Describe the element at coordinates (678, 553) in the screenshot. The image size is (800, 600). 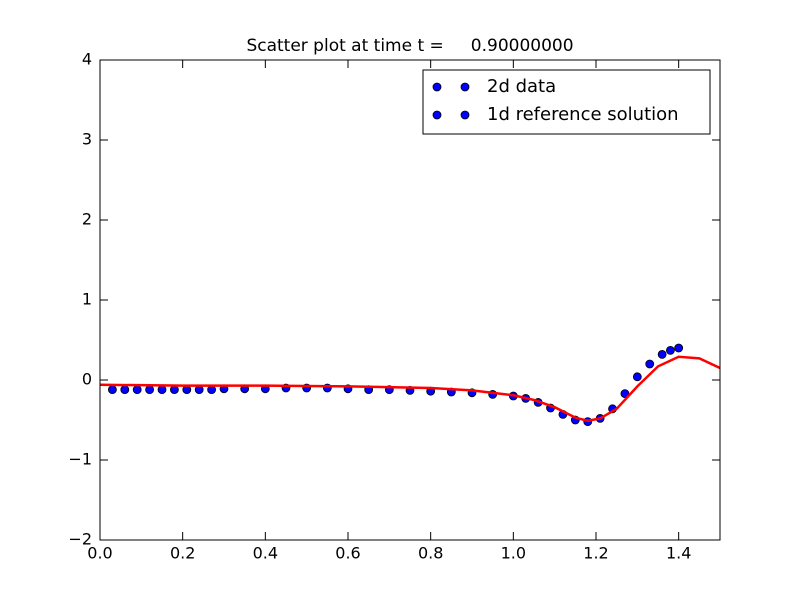
I see `x-tick-label: 1.4` at that location.